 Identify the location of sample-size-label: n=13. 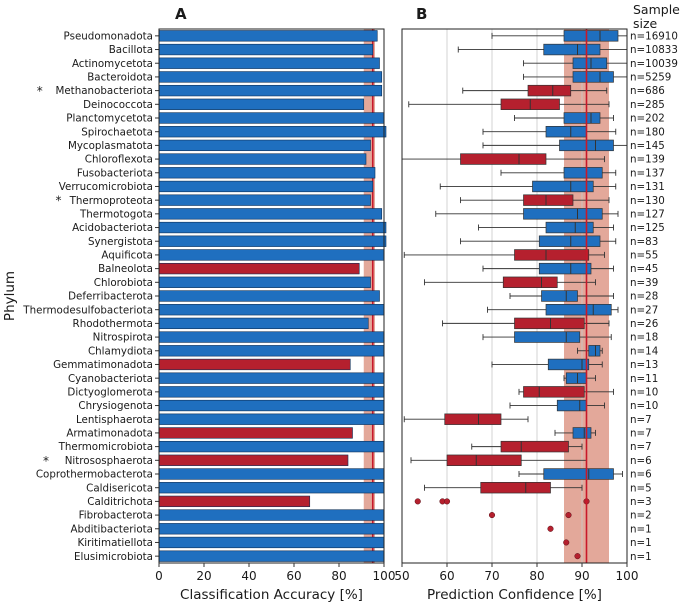
(644, 365).